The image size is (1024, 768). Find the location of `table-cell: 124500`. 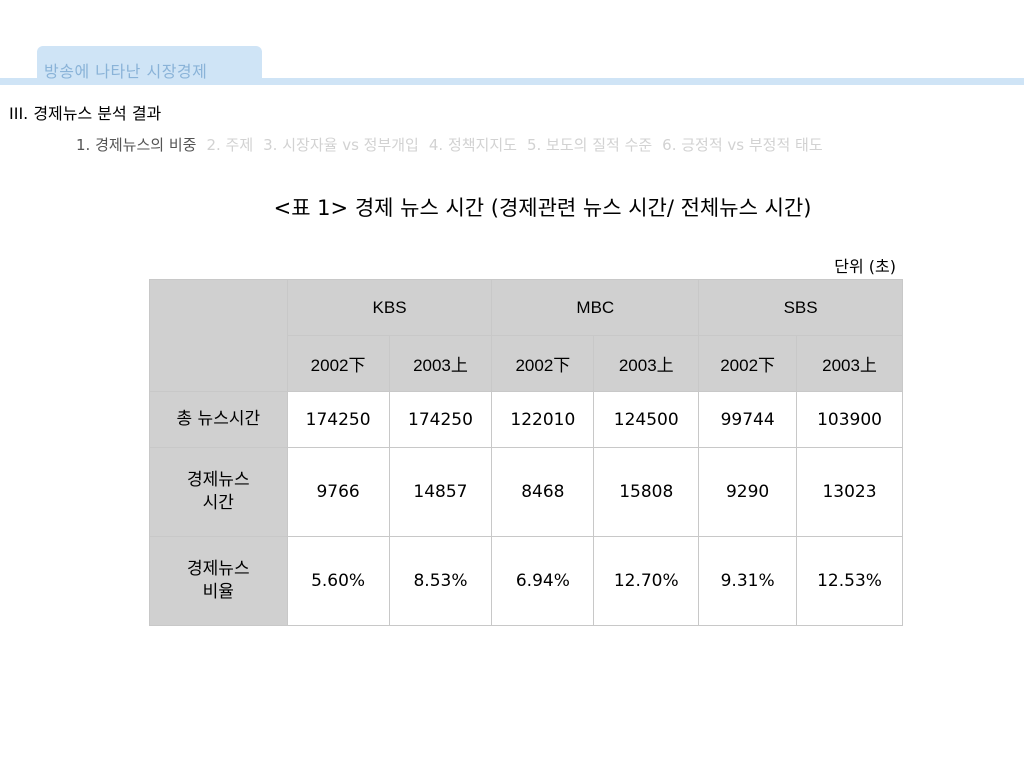

table-cell: 124500 is located at coordinates (646, 419).